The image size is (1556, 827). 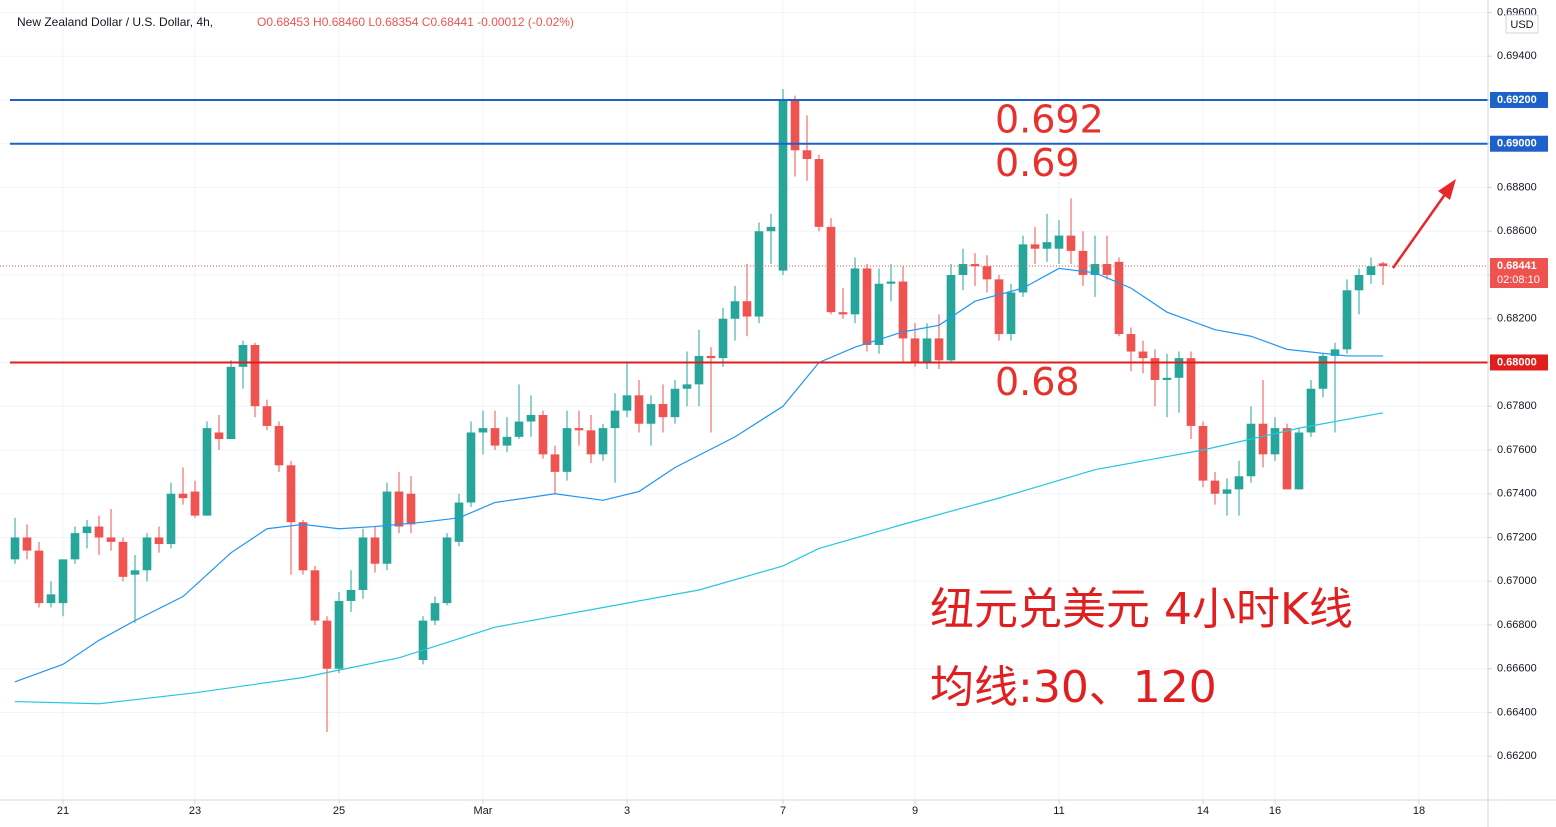 I want to click on arrow-head, so click(x=1447, y=189).